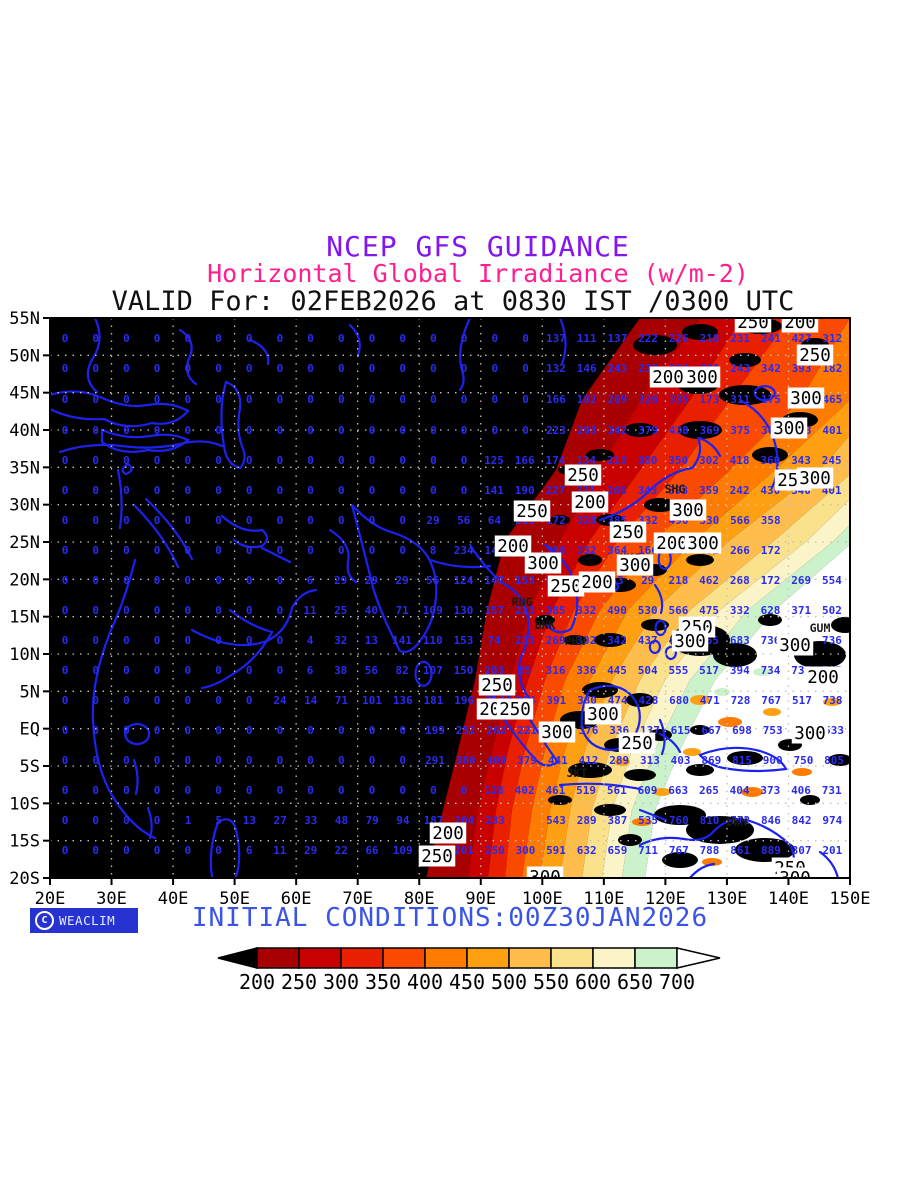 Image resolution: width=900 pixels, height=1200 pixels. I want to click on colorbar-segment, so click(656, 958).